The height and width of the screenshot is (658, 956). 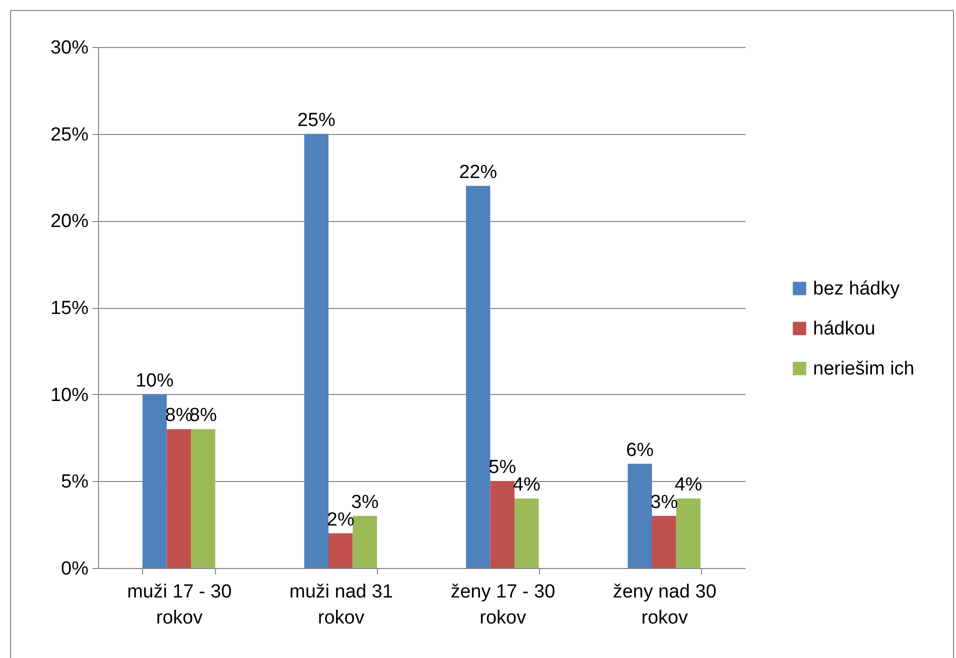 I want to click on x-tick-label: ženy nad 30 rokov, so click(x=664, y=605).